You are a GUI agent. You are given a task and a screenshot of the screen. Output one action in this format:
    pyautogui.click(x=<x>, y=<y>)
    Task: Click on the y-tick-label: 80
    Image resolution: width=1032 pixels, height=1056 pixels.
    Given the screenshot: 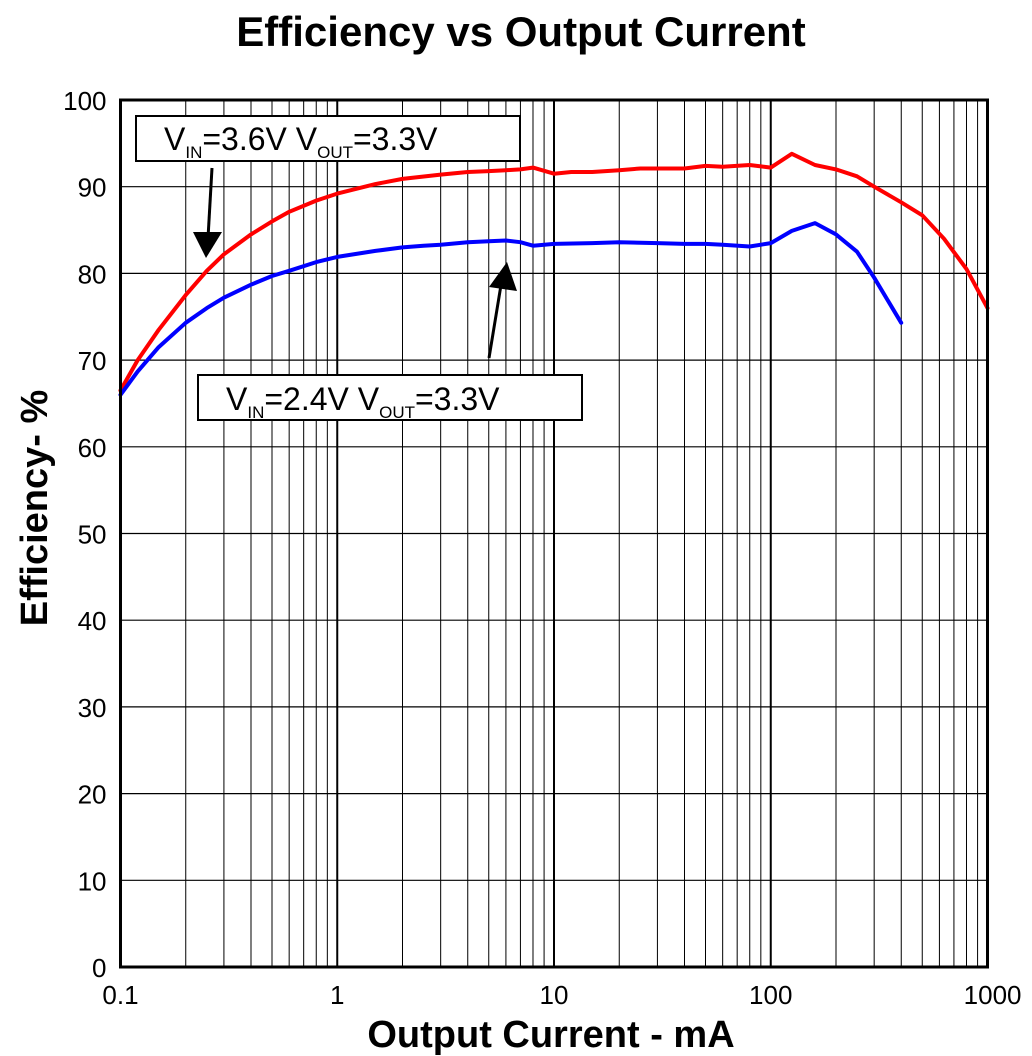 What is the action you would take?
    pyautogui.click(x=92, y=274)
    